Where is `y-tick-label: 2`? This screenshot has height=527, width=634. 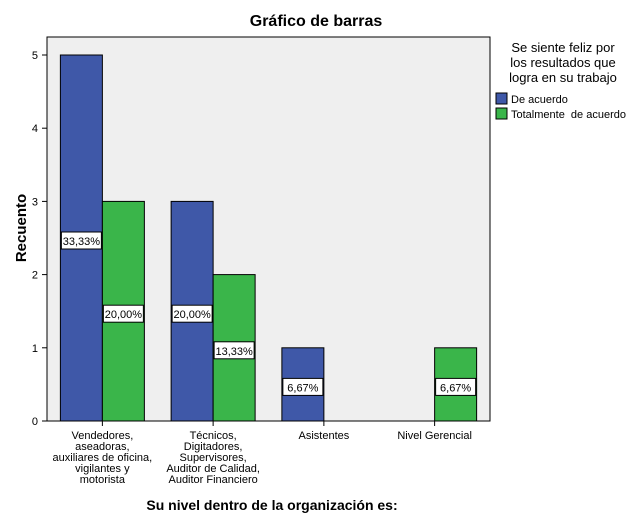 y-tick-label: 2 is located at coordinates (35, 276).